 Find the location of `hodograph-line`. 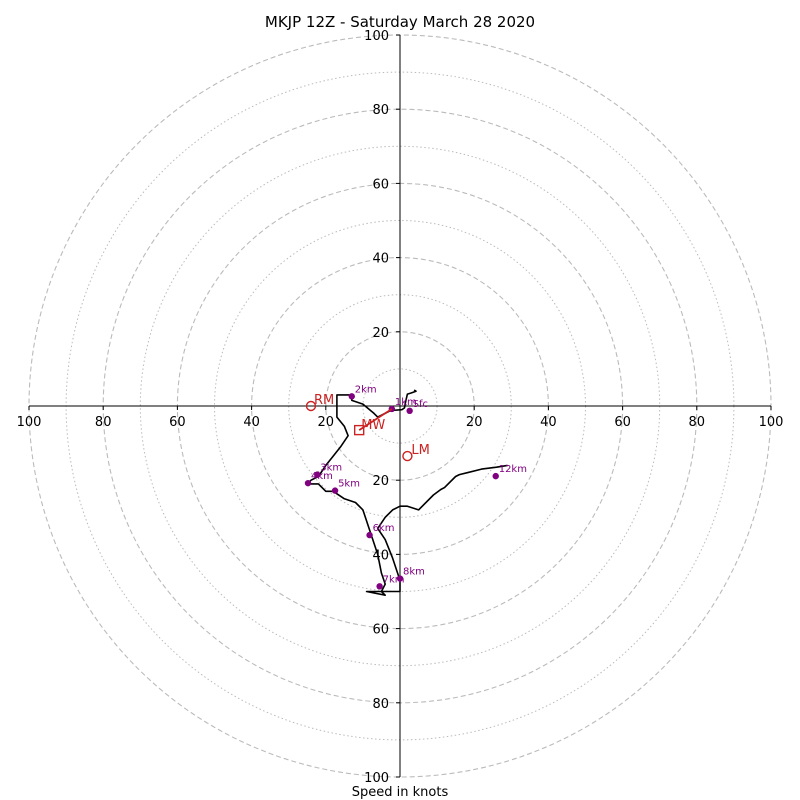

hodograph-line is located at coordinates (407, 493).